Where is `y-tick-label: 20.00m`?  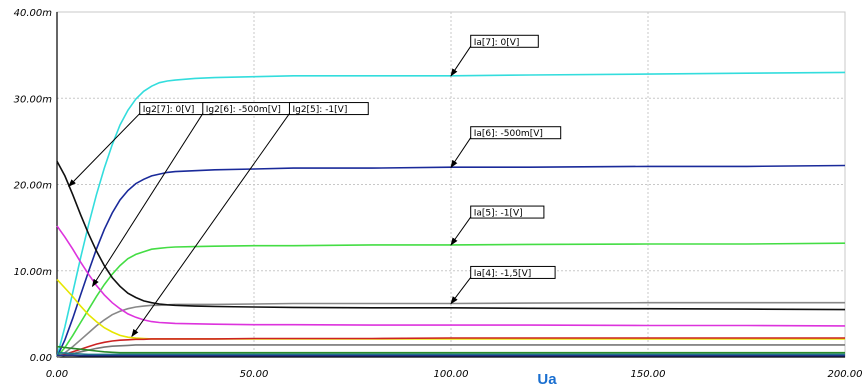 y-tick-label: 20.00m is located at coordinates (33, 186).